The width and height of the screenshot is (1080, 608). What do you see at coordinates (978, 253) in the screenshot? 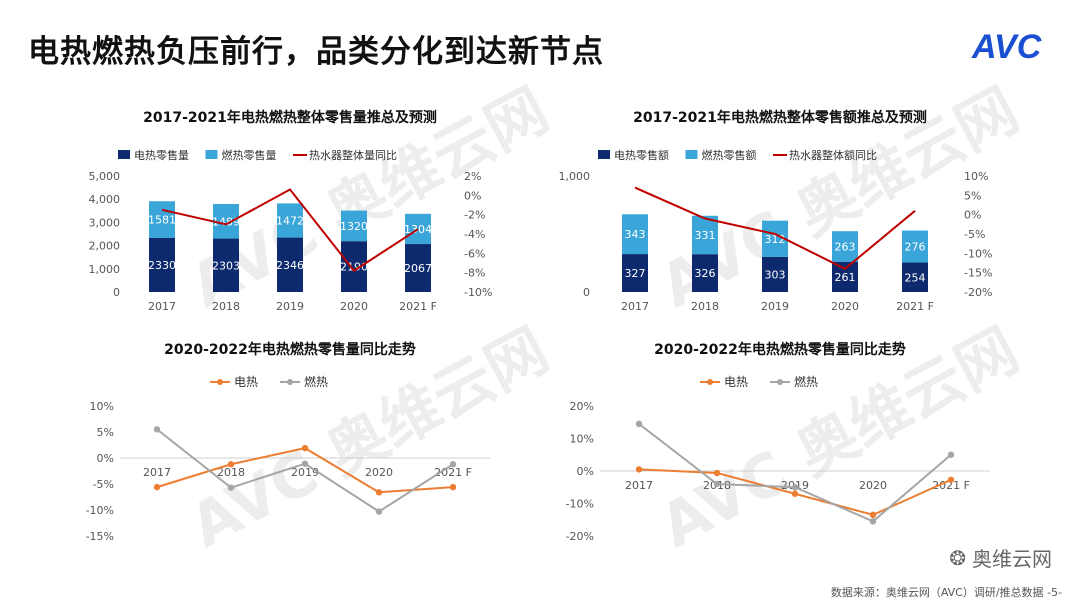
I see `y2-tick-label: -10%` at bounding box center [978, 253].